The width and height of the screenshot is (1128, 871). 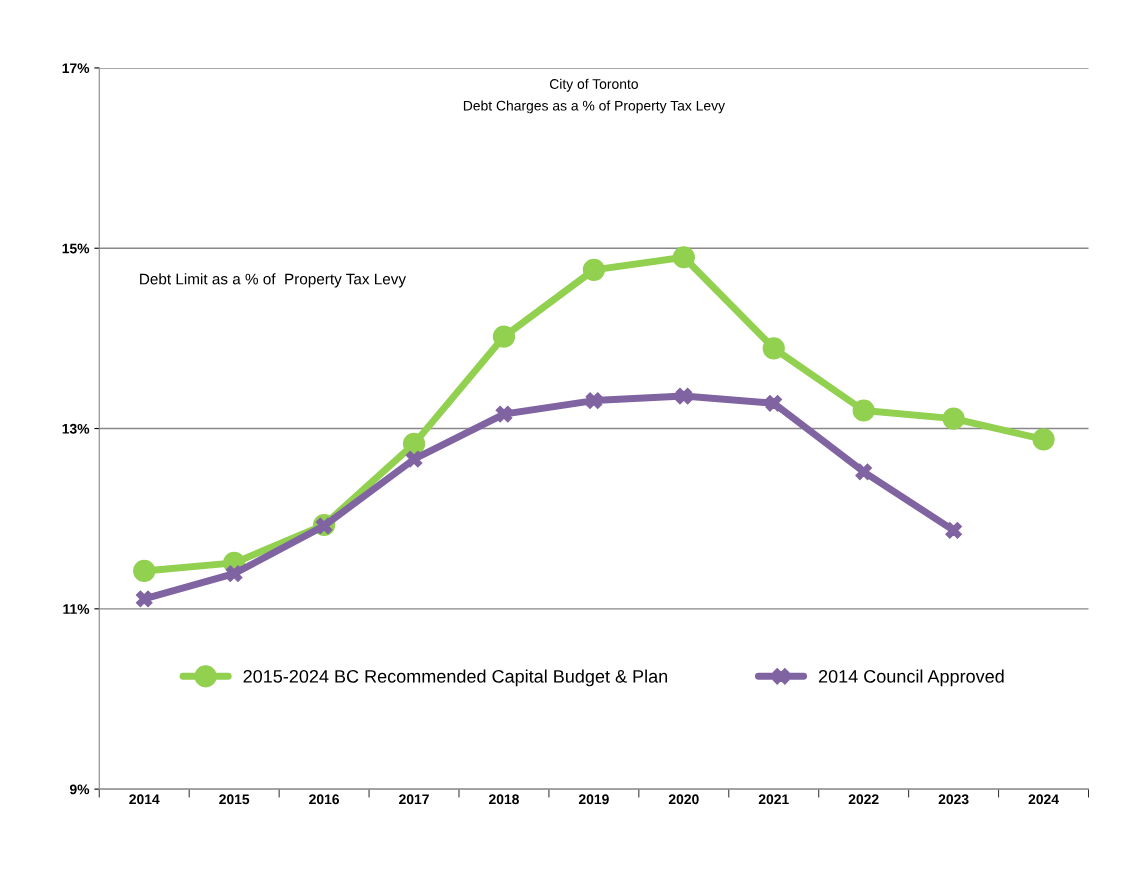 What do you see at coordinates (683, 799) in the screenshot?
I see `x-tick-label: 2020` at bounding box center [683, 799].